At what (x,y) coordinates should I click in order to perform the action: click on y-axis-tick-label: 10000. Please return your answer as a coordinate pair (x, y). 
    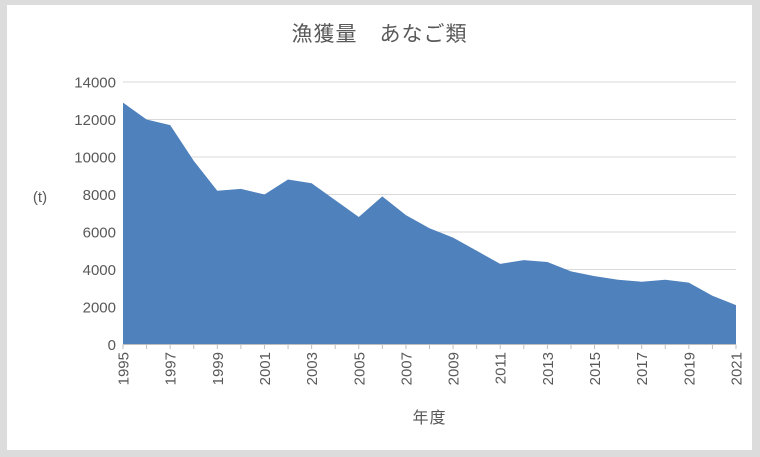
    Looking at the image, I should click on (95, 158).